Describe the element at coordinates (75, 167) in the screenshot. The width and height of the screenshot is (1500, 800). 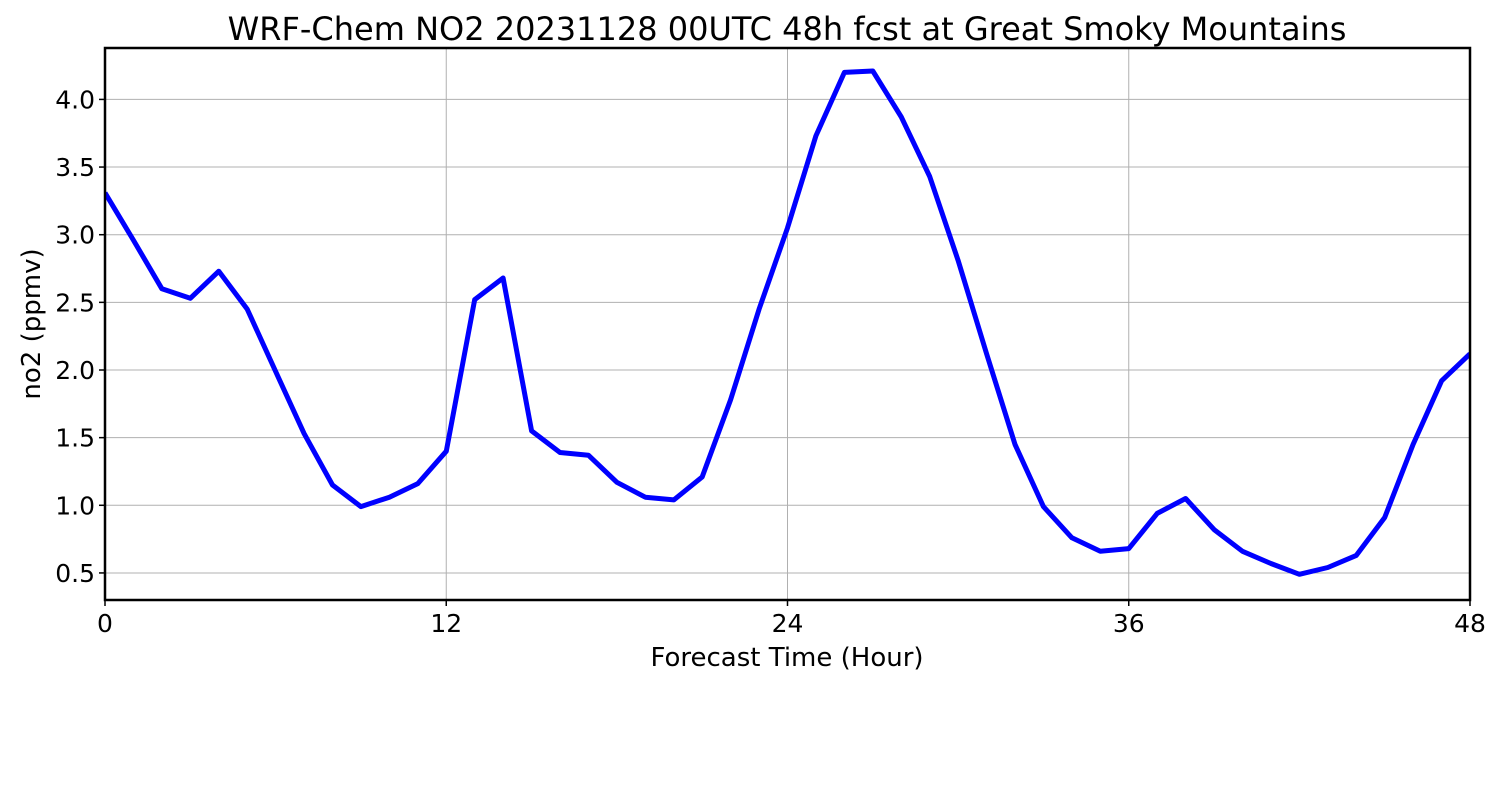
I see `y-tick-label: 3.5` at that location.